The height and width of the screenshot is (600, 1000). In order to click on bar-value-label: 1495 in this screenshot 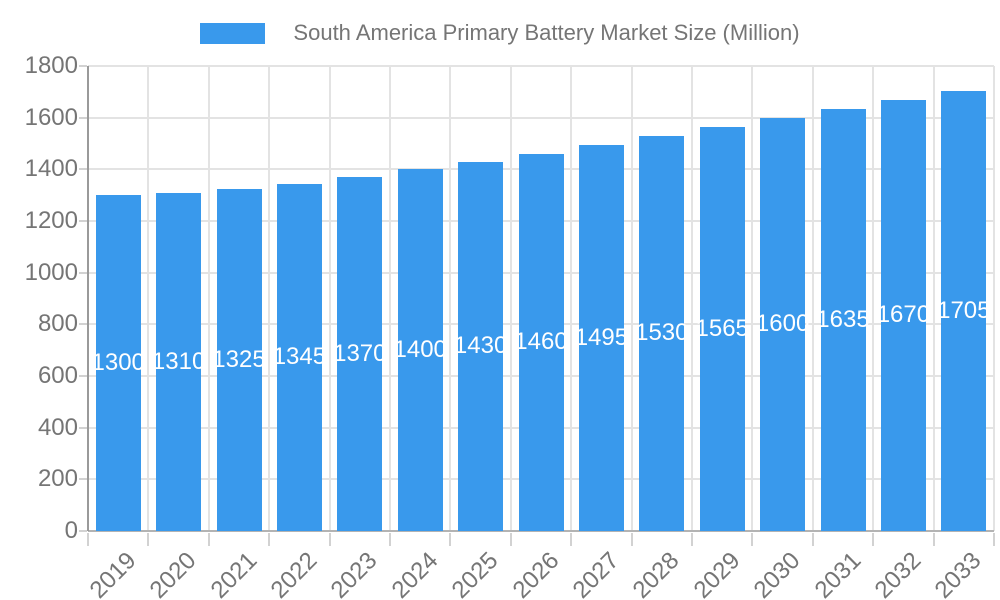, I will do `click(601, 337)`.